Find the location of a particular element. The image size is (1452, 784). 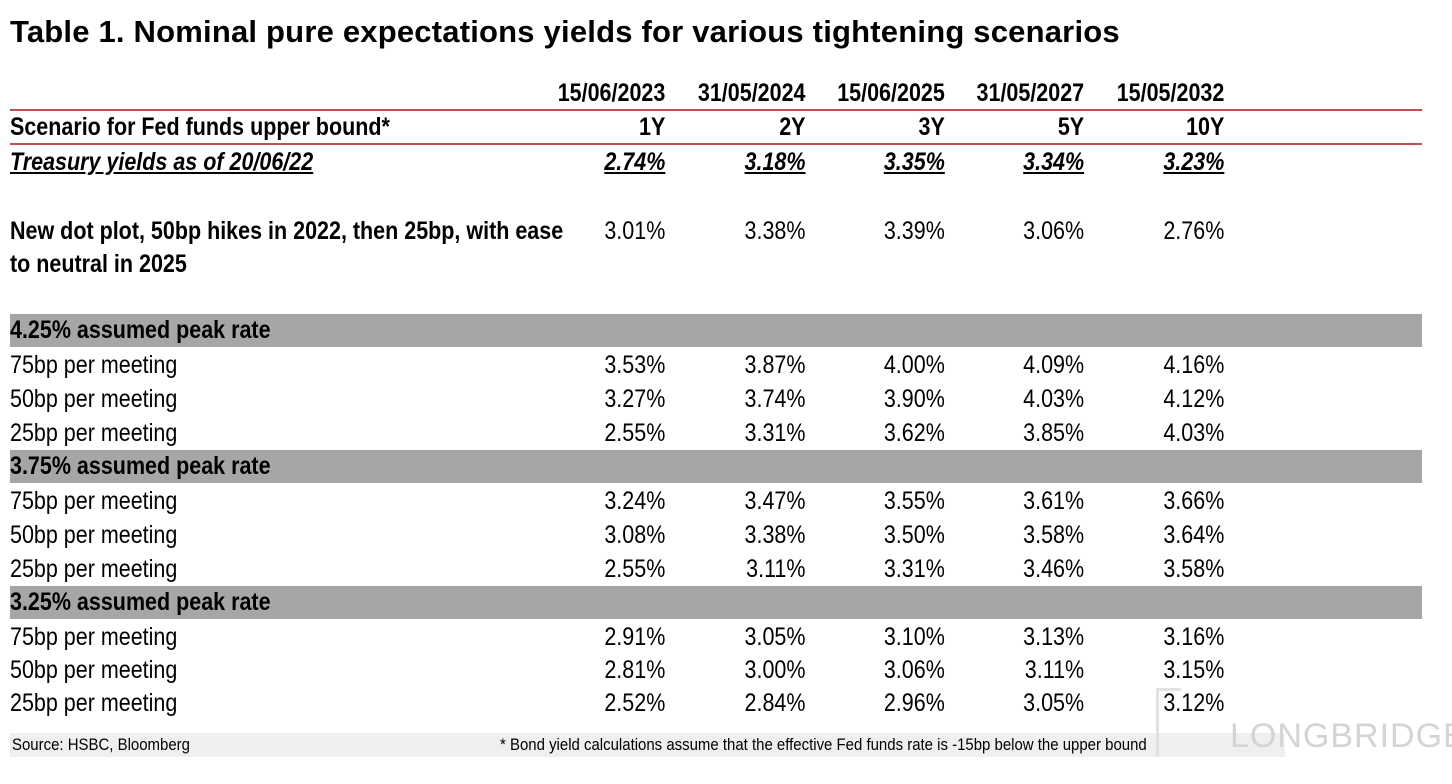

cell-value: 3.15% is located at coordinates (1194, 670).